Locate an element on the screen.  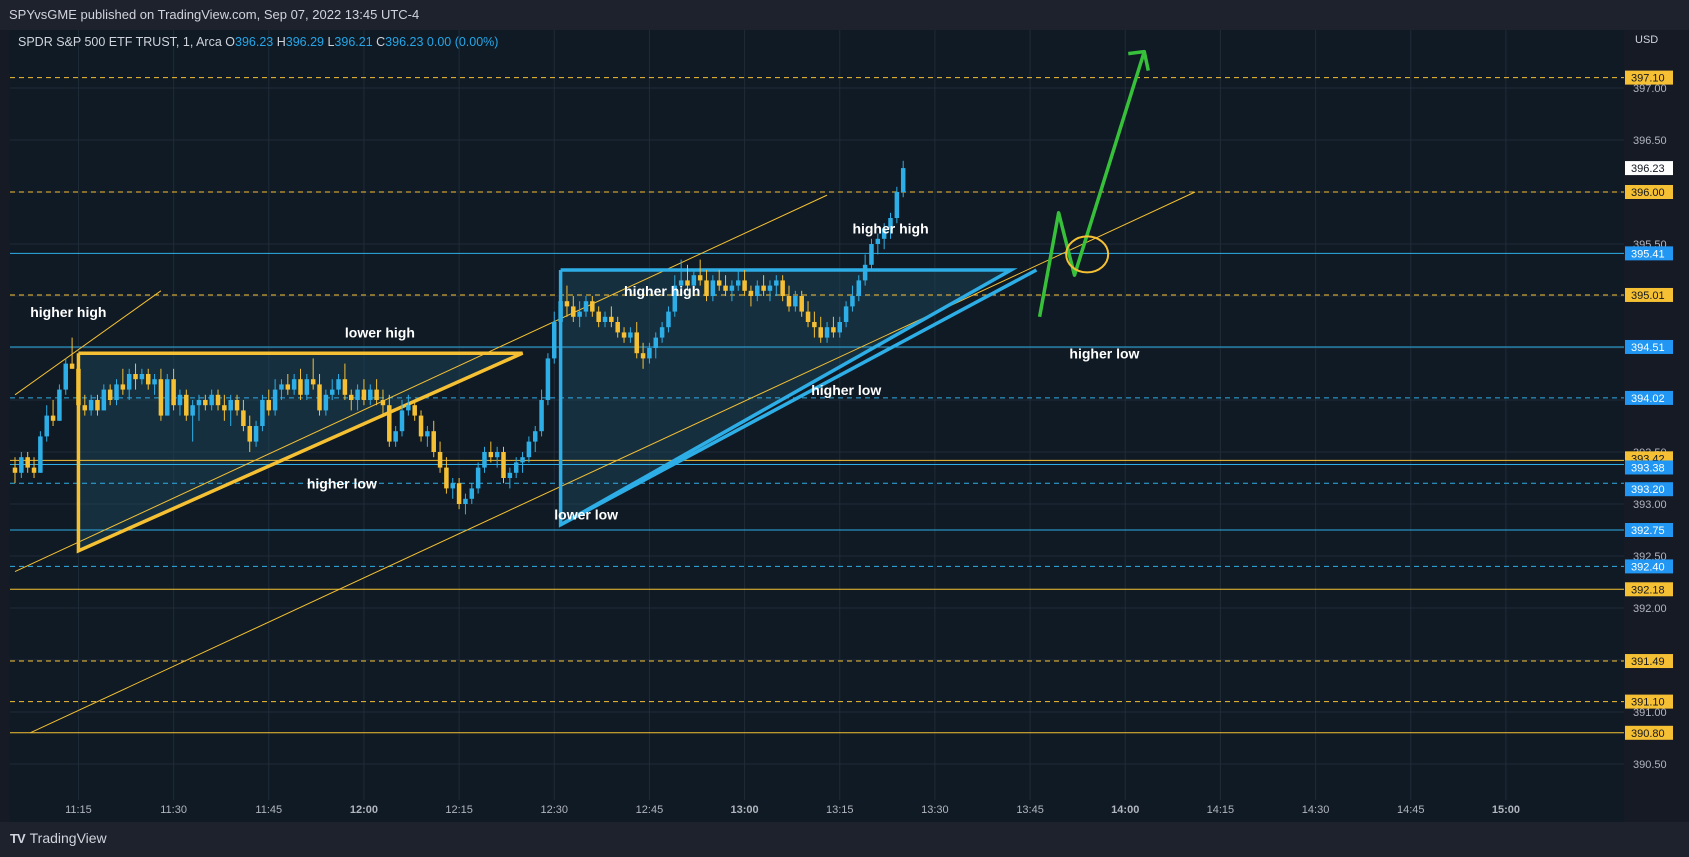
time-axis-tick-label: 14:00 is located at coordinates (1125, 810).